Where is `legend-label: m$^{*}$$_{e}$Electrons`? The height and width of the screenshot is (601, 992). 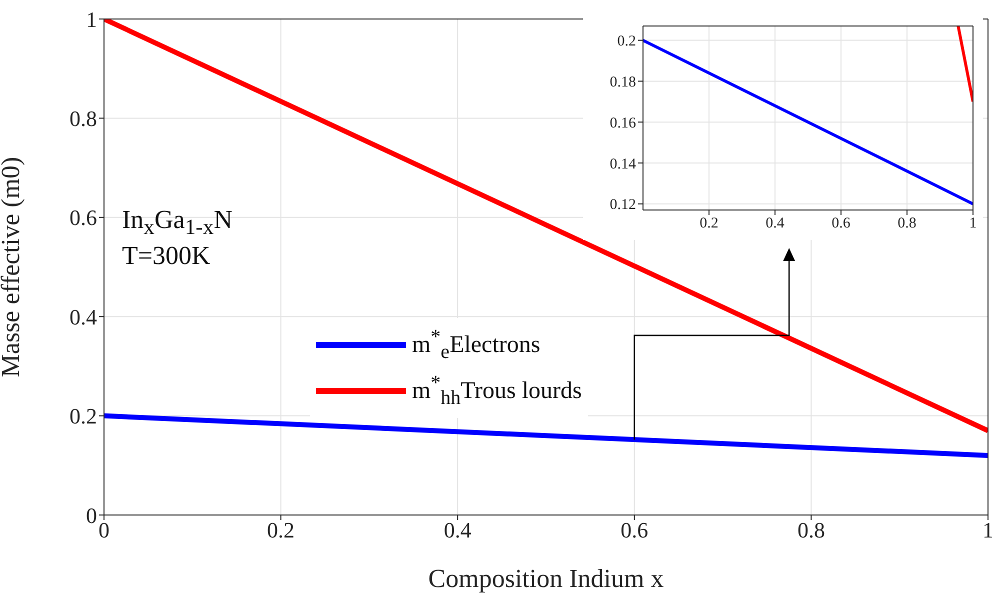 legend-label: m$^{*}$$_{e}$Electrons is located at coordinates (476, 345).